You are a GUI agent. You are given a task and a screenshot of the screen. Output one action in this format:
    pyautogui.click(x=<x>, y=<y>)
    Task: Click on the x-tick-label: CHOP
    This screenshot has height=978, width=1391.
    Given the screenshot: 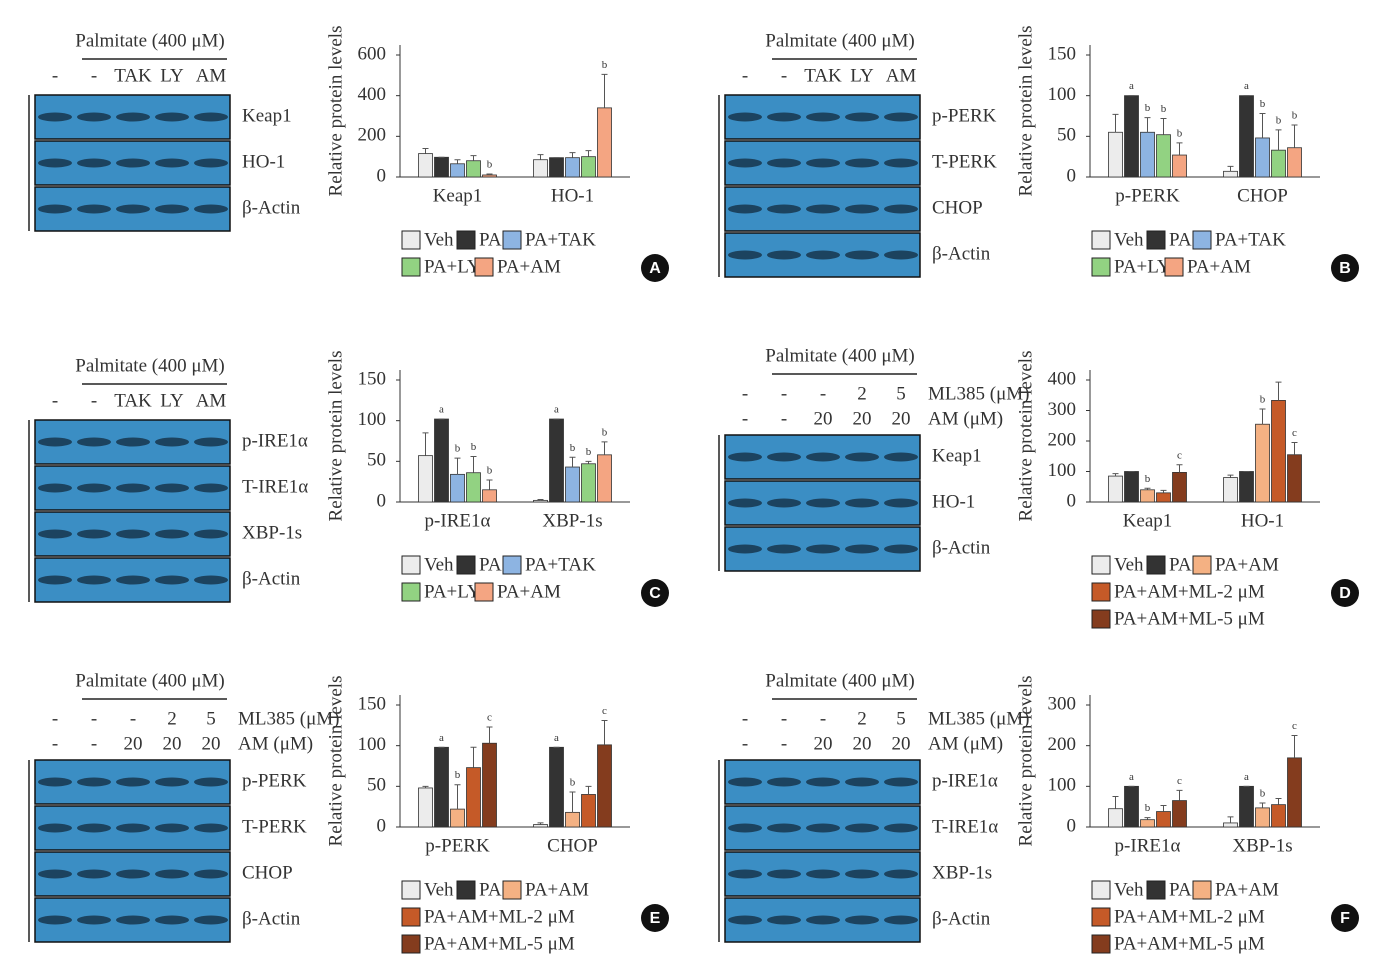 What is the action you would take?
    pyautogui.click(x=1262, y=195)
    